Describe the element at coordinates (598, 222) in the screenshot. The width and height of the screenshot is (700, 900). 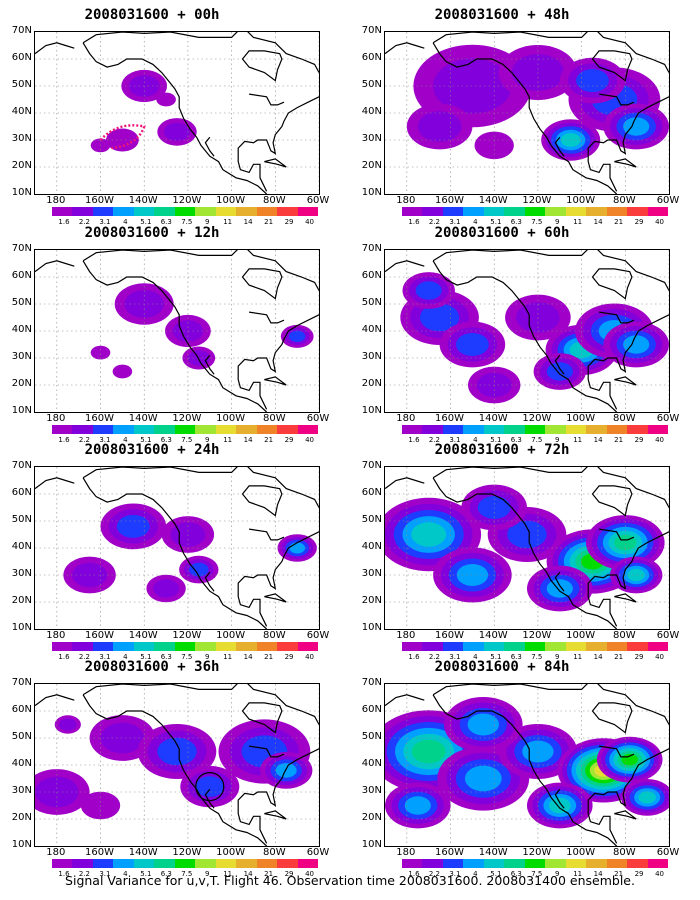
I see `colorbar-label: 14` at that location.